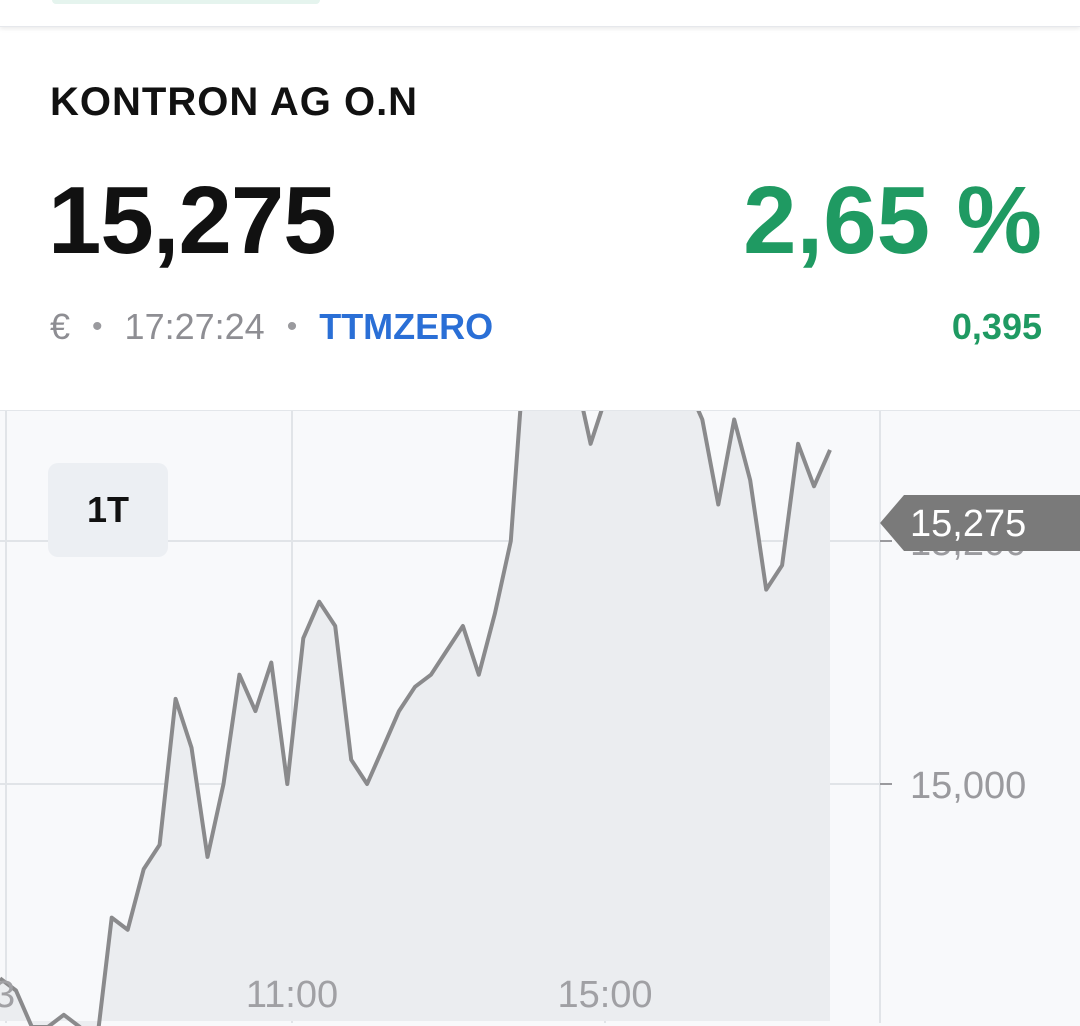 The width and height of the screenshot is (1080, 1026). Describe the element at coordinates (234, 102) in the screenshot. I see `instrument-title: KONTRON AG O.N` at that location.